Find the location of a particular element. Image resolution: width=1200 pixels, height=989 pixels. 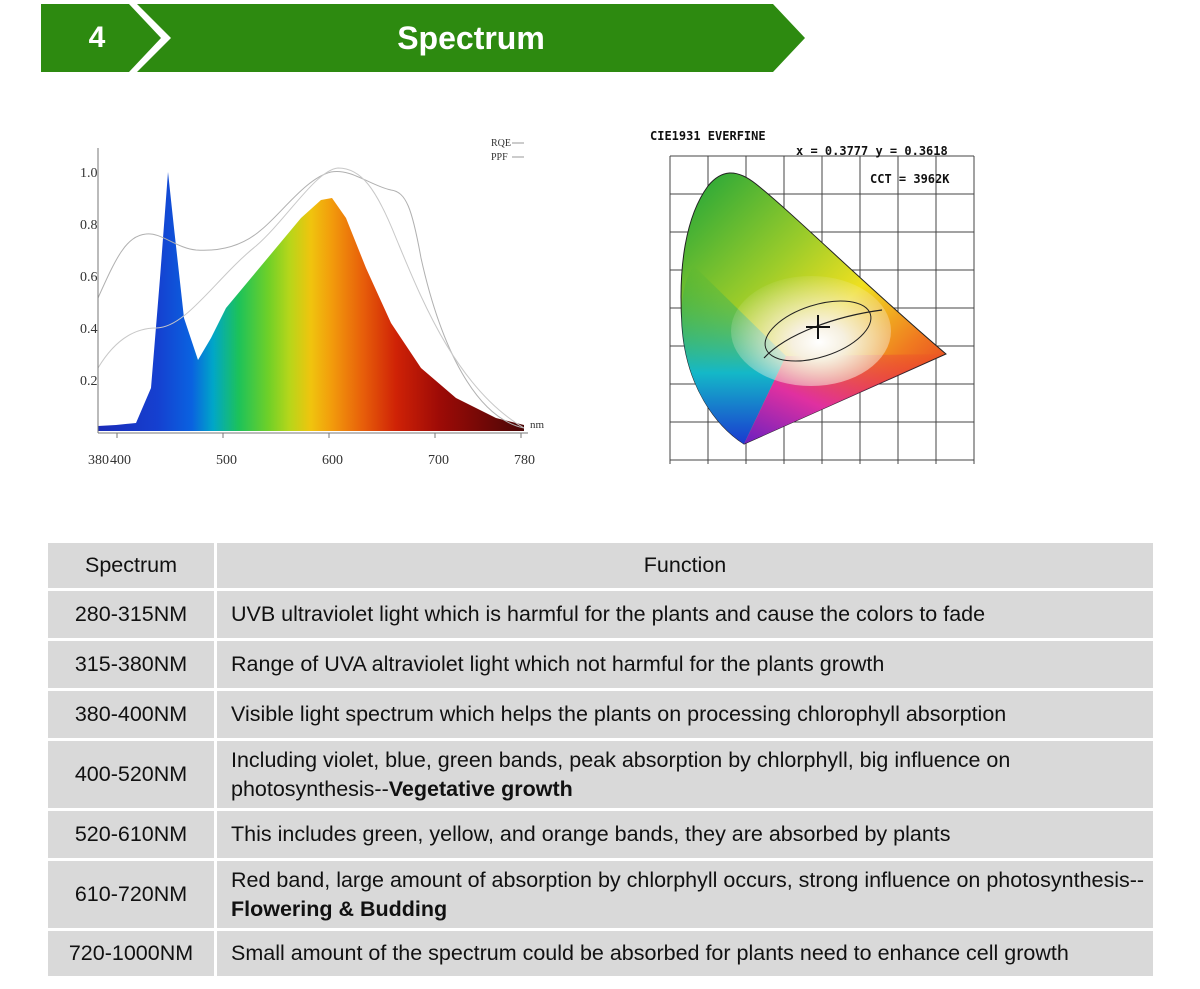

row-range: 280-315NM is located at coordinates (131, 614).